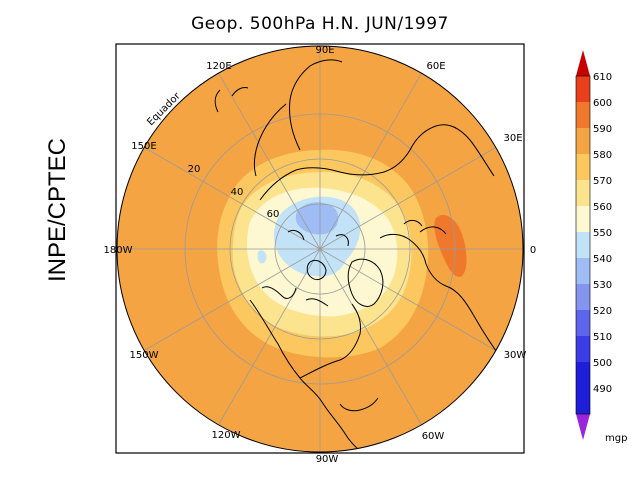 The width and height of the screenshot is (640, 494). Describe the element at coordinates (194, 169) in the screenshot. I see `lat-label-20: 20` at that location.